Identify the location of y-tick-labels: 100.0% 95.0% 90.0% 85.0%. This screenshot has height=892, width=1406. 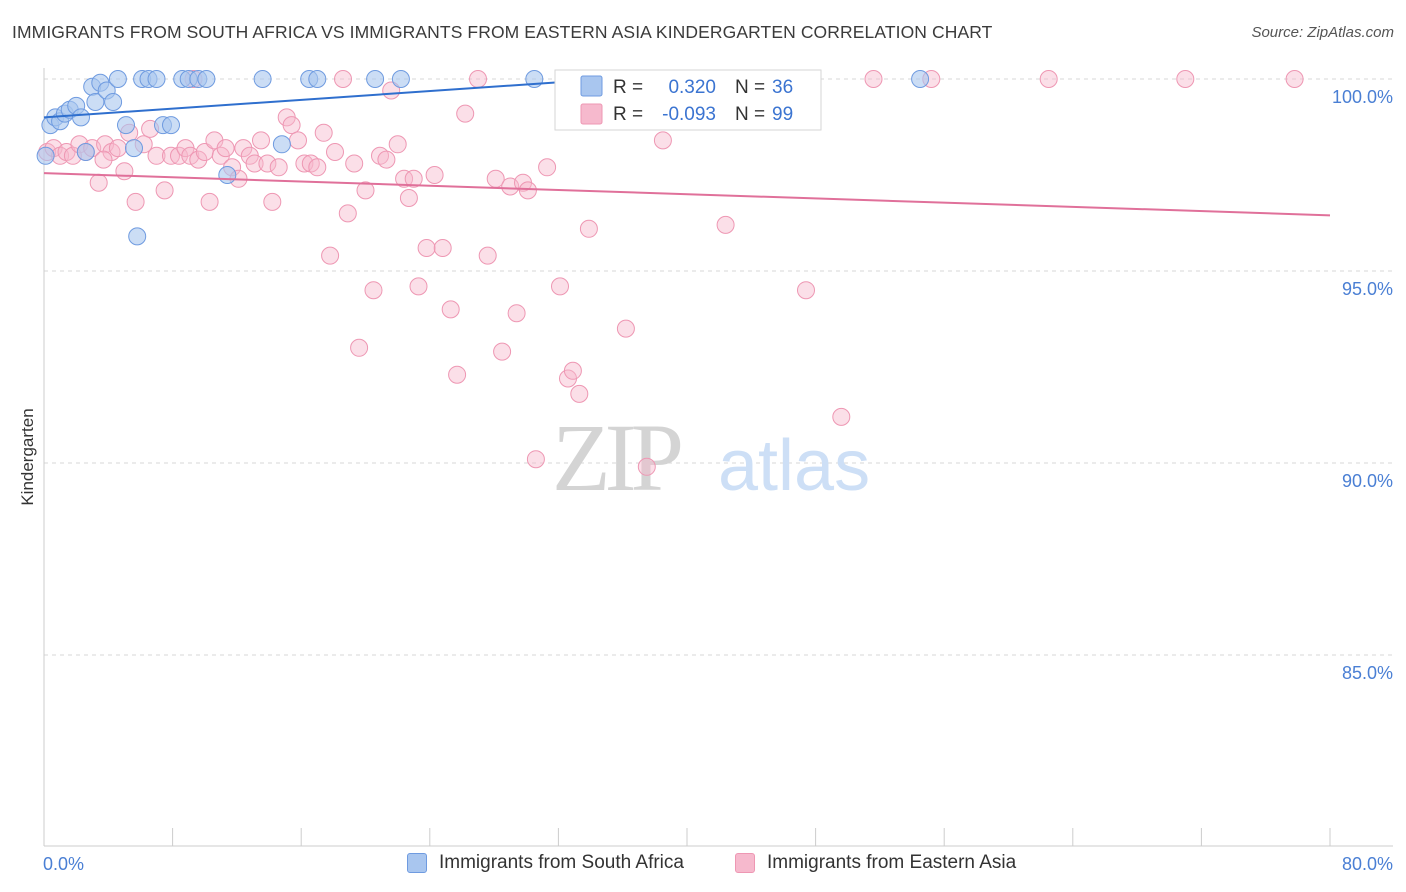
(1362, 385).